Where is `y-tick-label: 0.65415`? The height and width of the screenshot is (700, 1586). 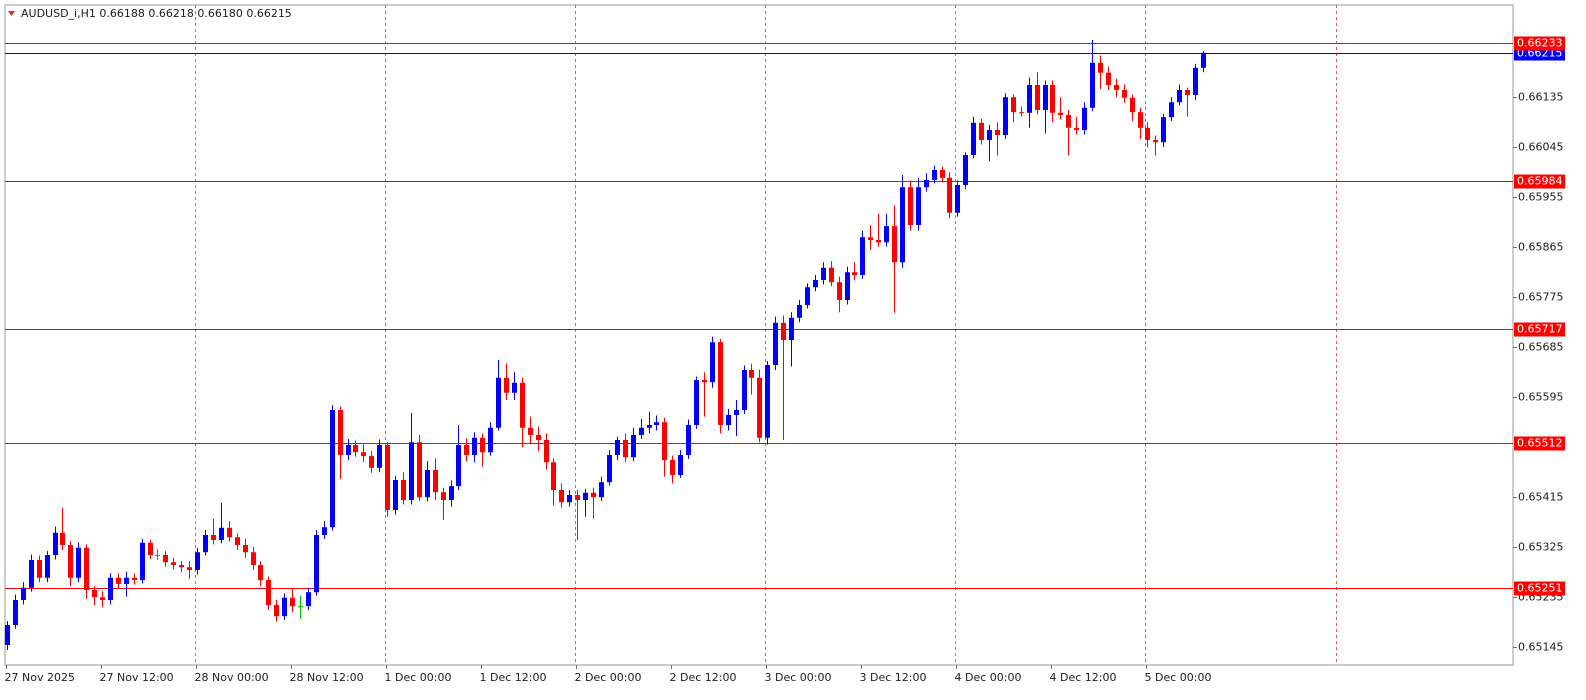
y-tick-label: 0.65415 is located at coordinates (1541, 497).